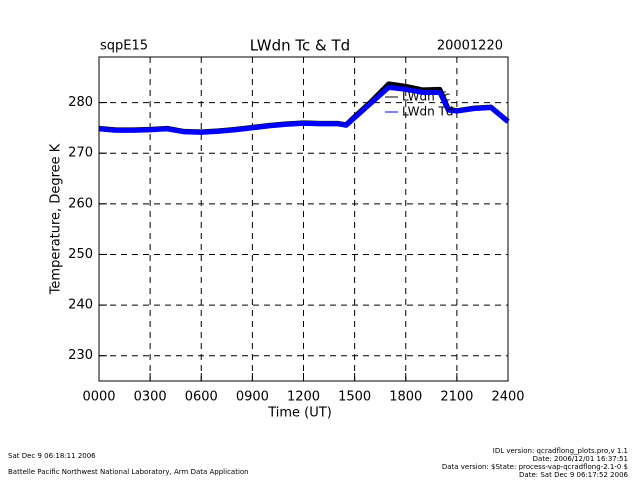  Describe the element at coordinates (299, 413) in the screenshot. I see `x-axis-label: Time (UT)` at that location.